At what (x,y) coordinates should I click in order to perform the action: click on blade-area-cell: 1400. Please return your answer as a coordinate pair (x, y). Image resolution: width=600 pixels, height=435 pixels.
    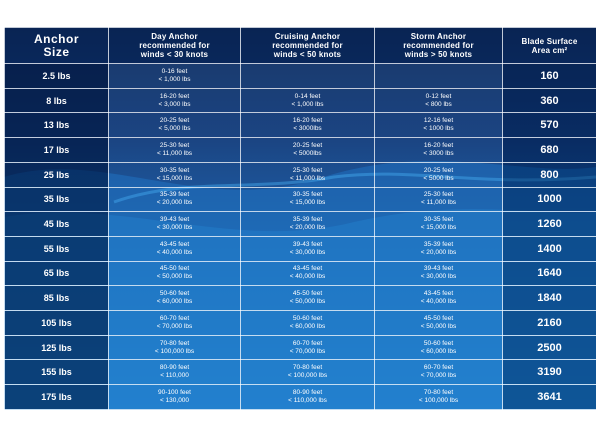
    Looking at the image, I should click on (549, 248).